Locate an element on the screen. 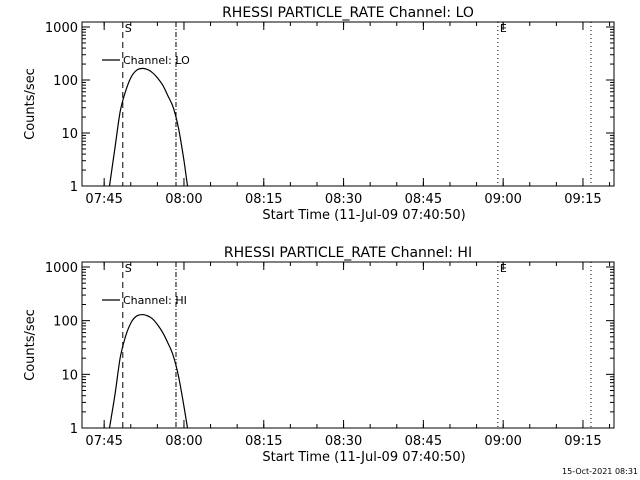  legend-label: Channel: HI is located at coordinates (155, 300).